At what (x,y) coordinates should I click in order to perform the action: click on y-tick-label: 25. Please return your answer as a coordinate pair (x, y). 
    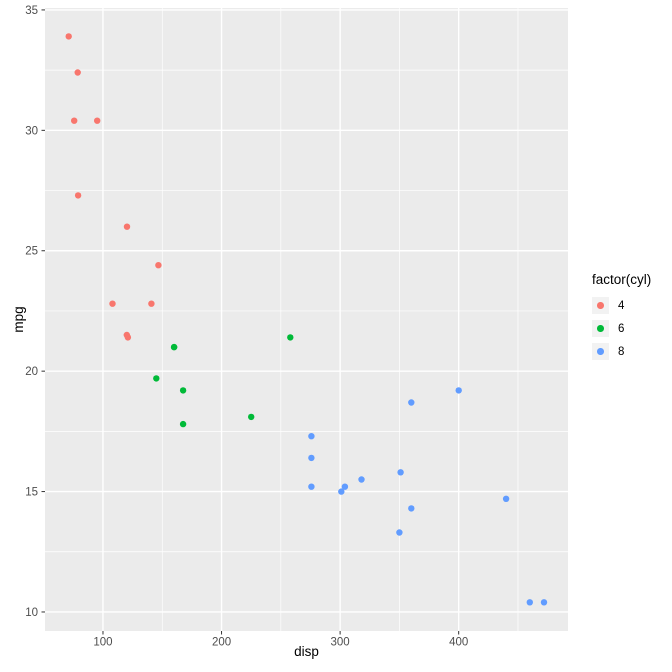
    Looking at the image, I should click on (31, 252).